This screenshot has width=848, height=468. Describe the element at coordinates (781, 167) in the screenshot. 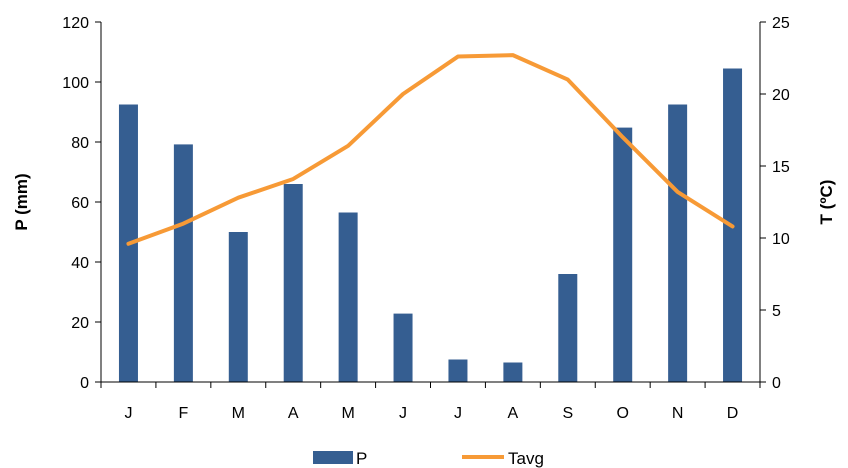

I see `y2-tick-label: 15` at that location.